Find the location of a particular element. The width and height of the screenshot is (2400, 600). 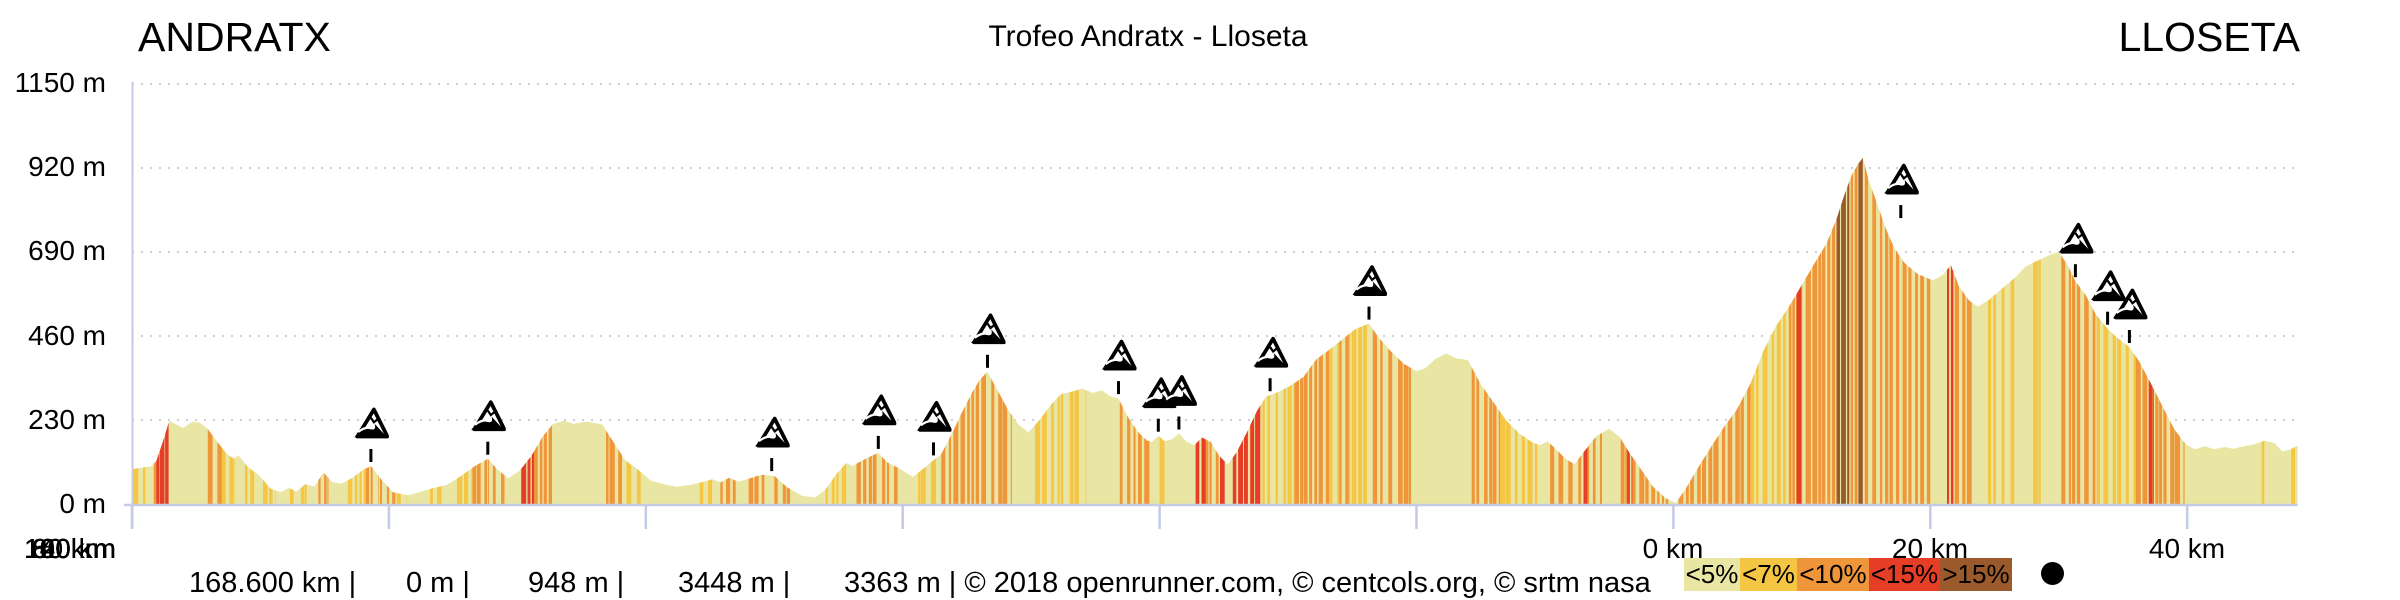

start-city-label: ANDRATX is located at coordinates (234, 37).